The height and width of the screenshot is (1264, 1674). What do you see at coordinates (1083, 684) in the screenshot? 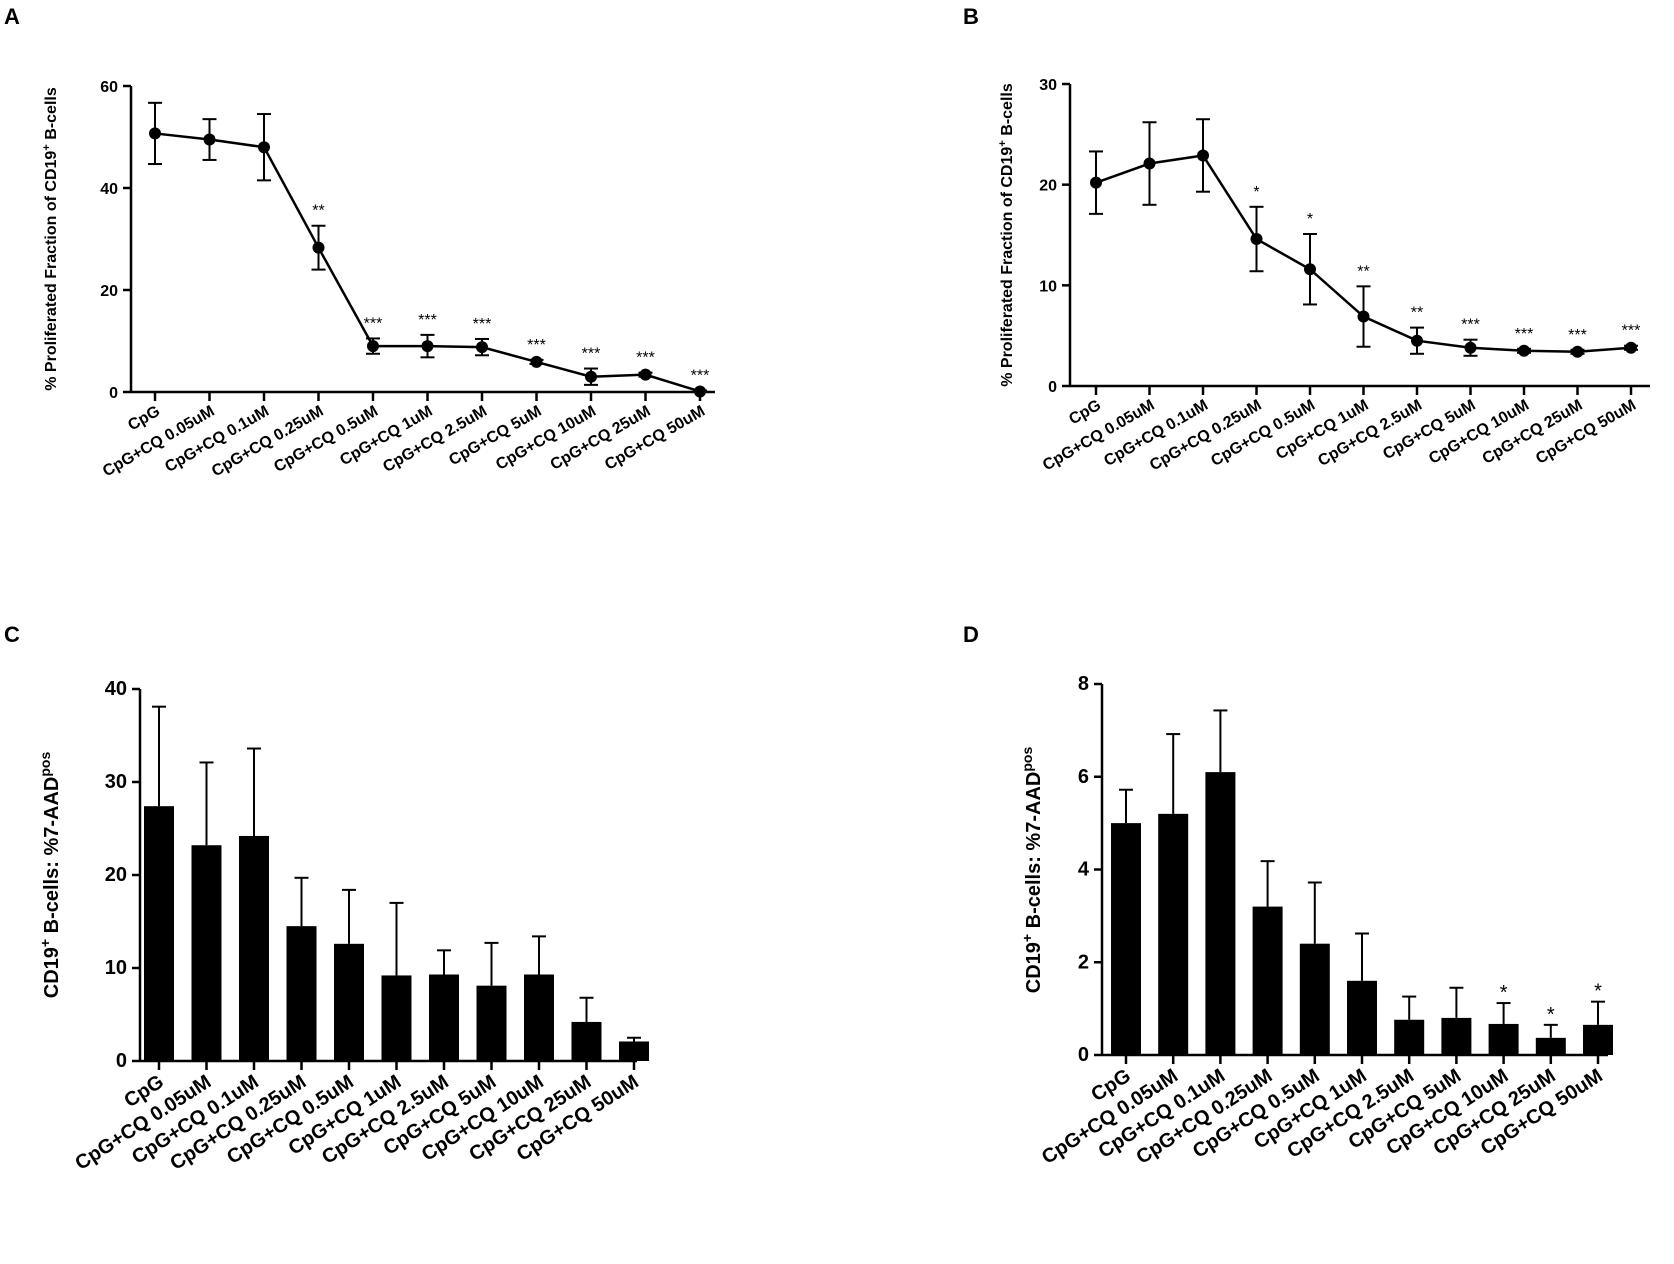
I see `y-tick-label: 8` at bounding box center [1083, 684].